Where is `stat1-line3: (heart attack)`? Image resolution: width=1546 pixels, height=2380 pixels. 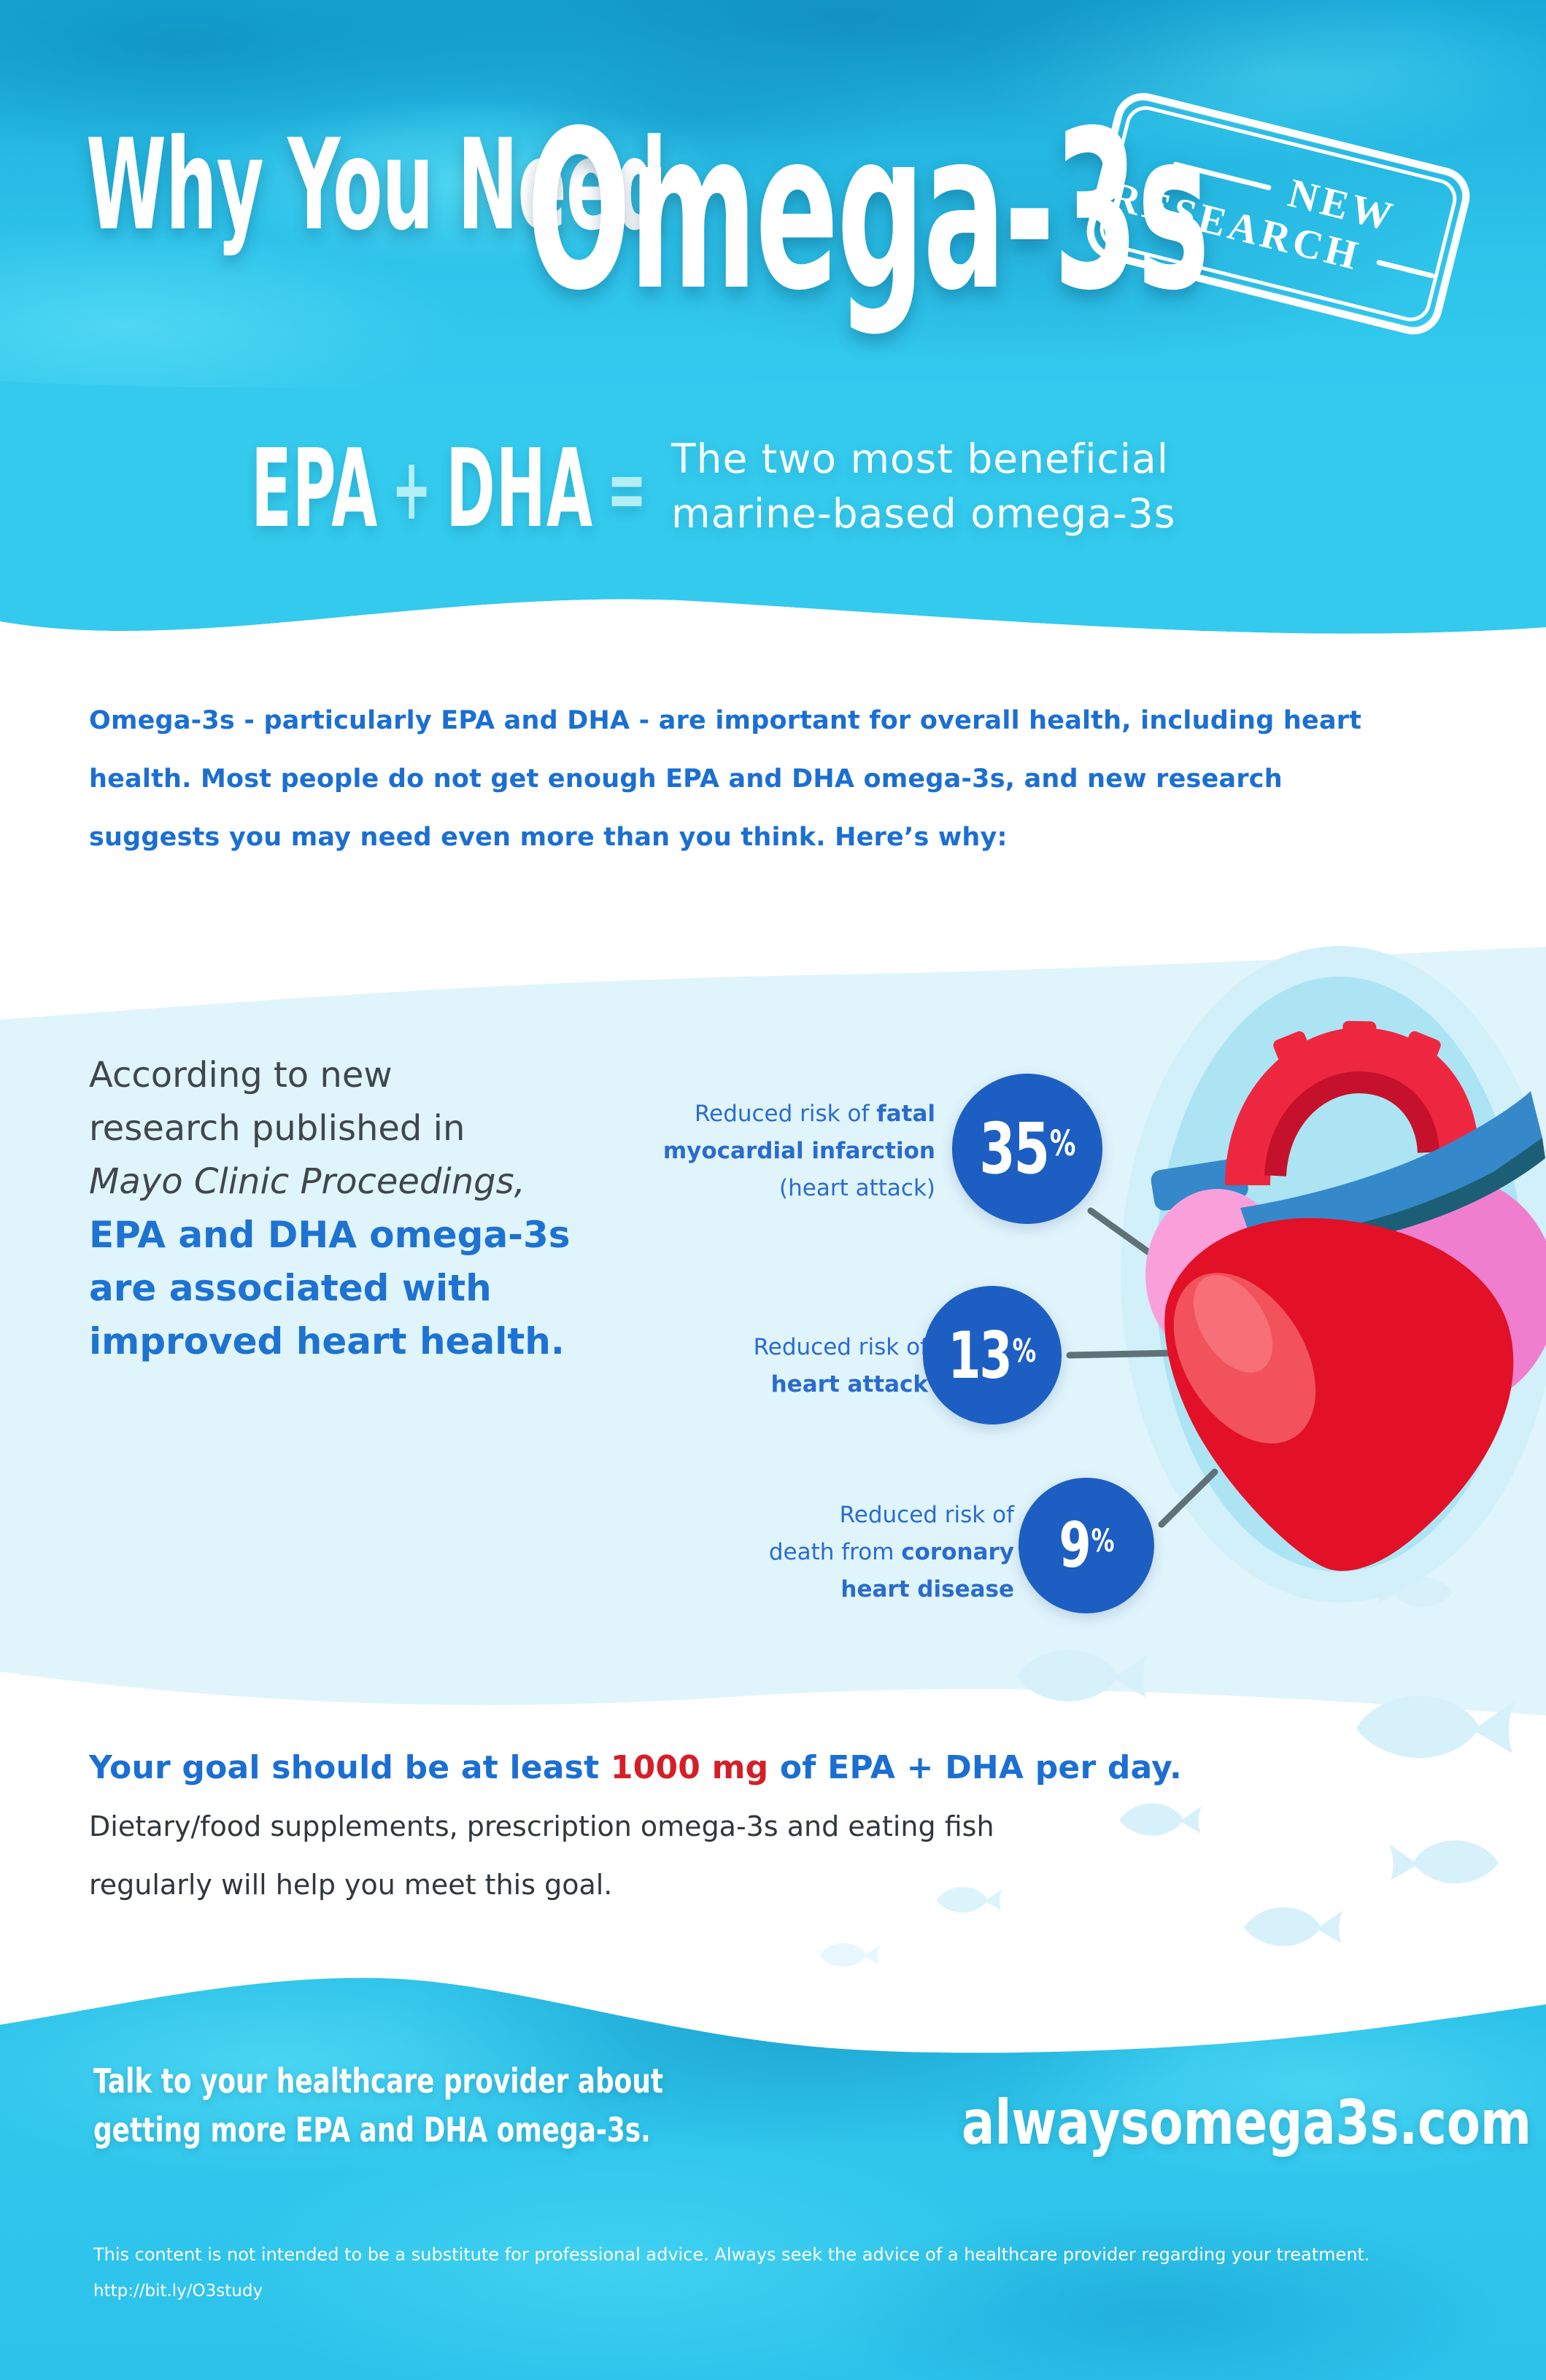
stat1-line3: (heart attack) is located at coordinates (857, 1188).